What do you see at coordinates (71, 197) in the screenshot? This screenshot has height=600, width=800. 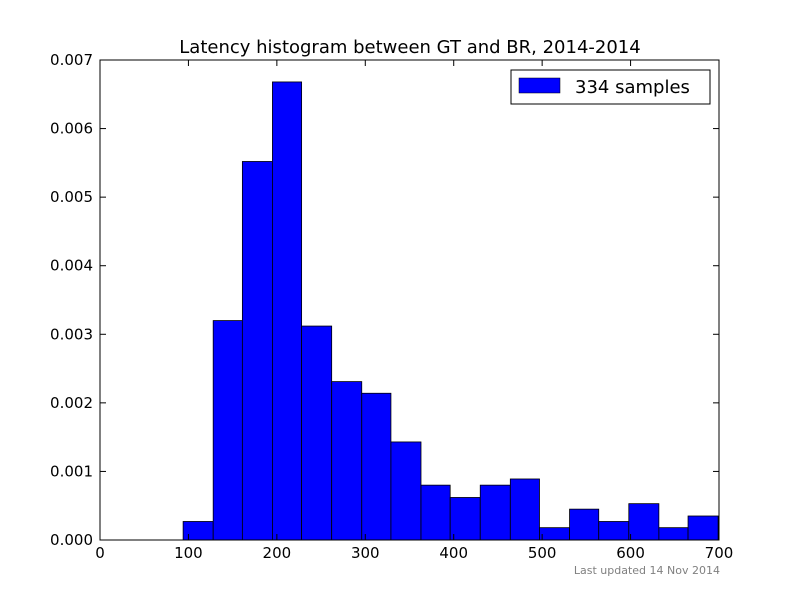 I see `y-tick-label: 0.005` at bounding box center [71, 197].